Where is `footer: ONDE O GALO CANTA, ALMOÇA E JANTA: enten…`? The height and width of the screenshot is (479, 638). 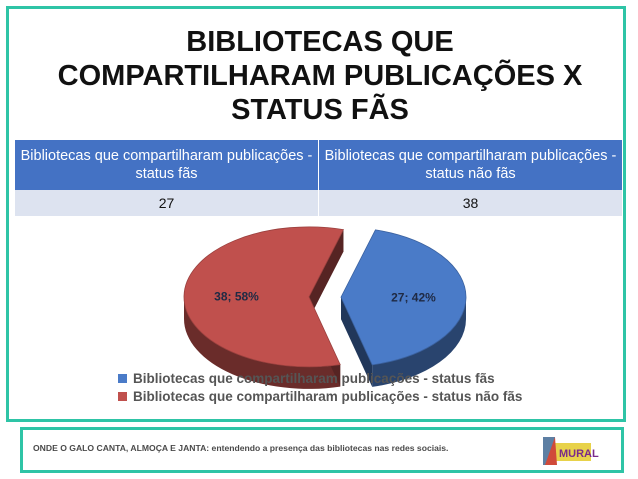
footer: ONDE O GALO CANTA, ALMOÇA E JANTA: enten… is located at coordinates (322, 450).